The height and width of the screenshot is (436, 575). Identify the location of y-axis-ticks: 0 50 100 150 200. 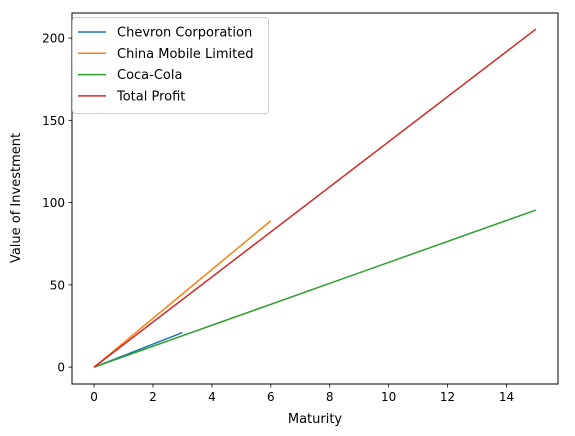
(57, 203).